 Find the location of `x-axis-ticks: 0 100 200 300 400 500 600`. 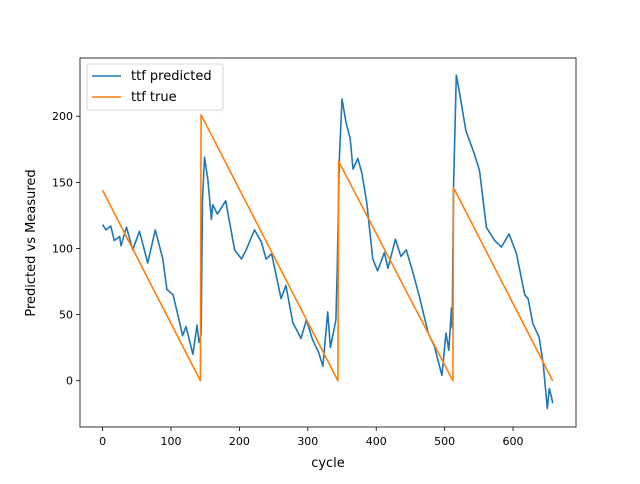

x-axis-ticks: 0 100 200 300 400 500 600 is located at coordinates (311, 437).